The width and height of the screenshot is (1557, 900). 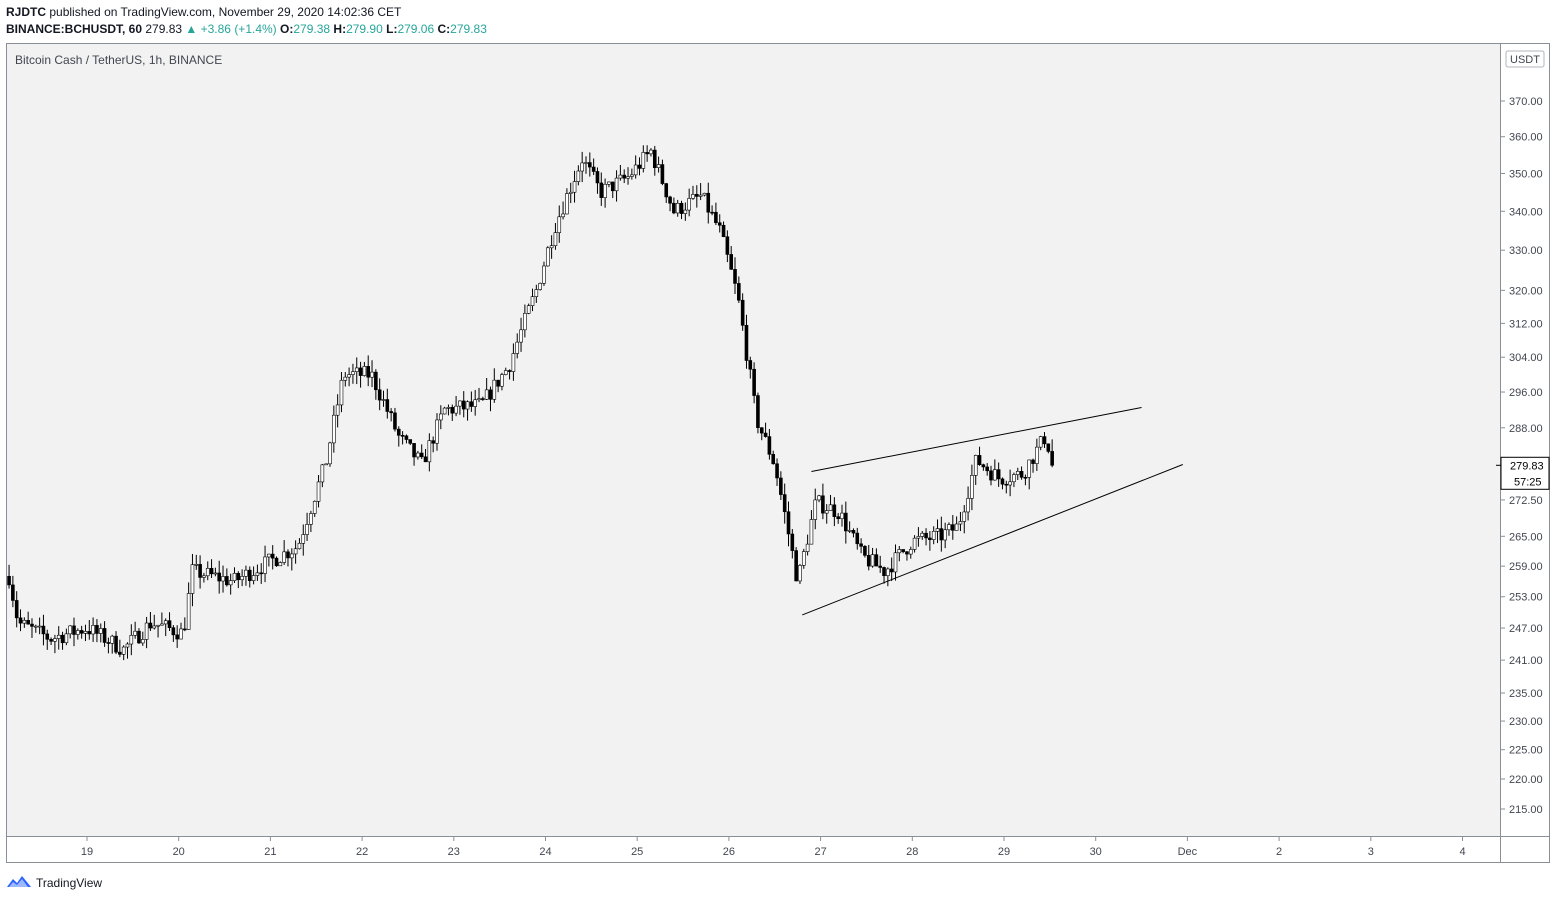 What do you see at coordinates (1526, 567) in the screenshot?
I see `price-axis-label: 259.00` at bounding box center [1526, 567].